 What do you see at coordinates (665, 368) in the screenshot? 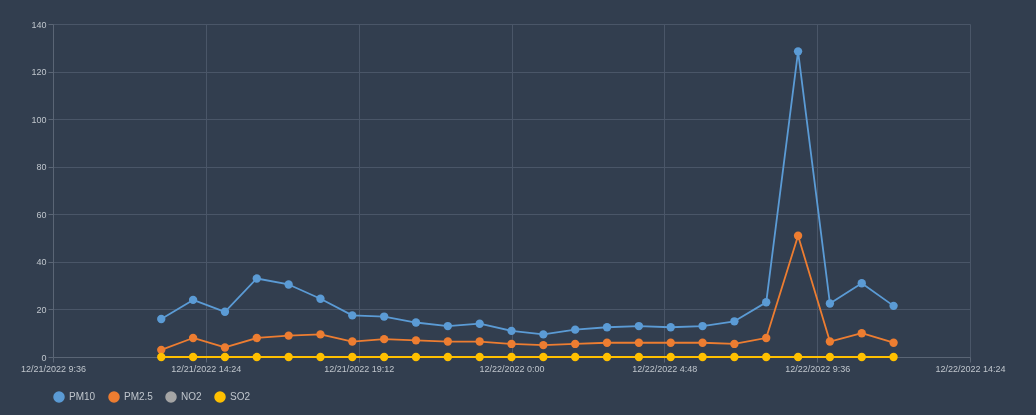
I see `x-tick-label: 12/22/2022 4:48` at bounding box center [665, 368].